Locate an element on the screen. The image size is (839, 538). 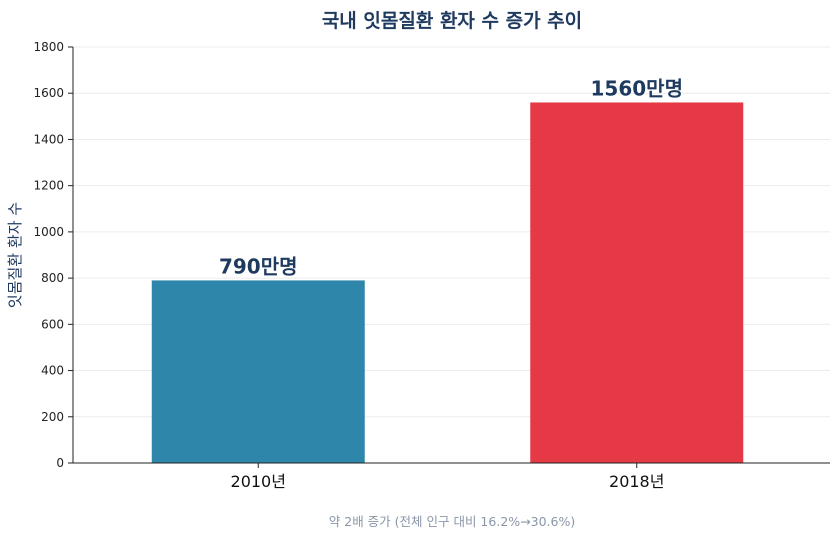
y-tick-label: 1600 is located at coordinates (48, 93).